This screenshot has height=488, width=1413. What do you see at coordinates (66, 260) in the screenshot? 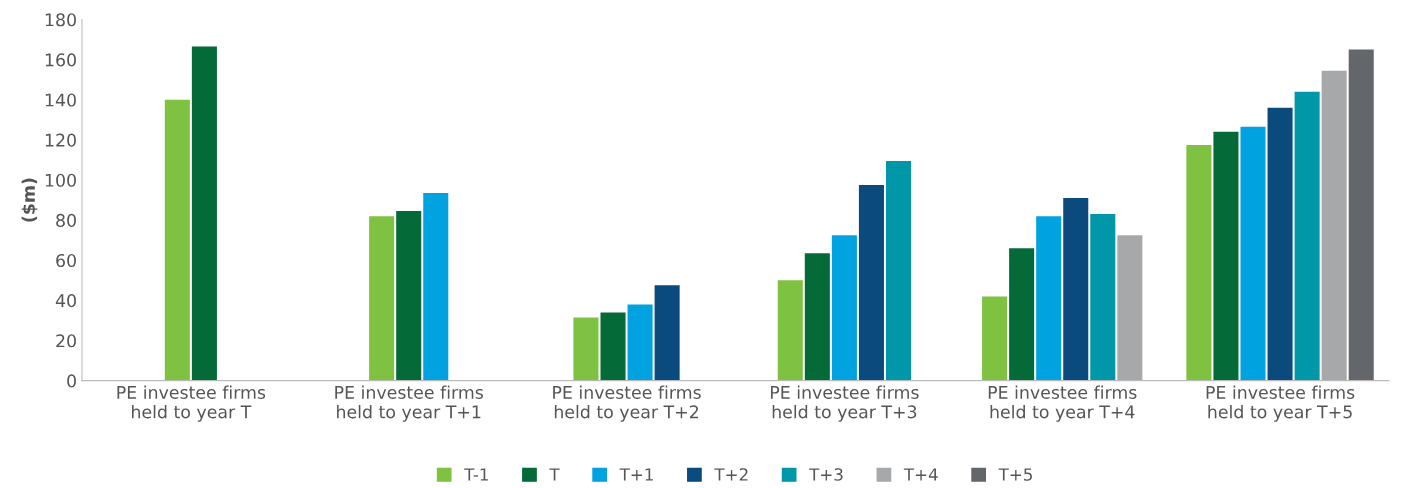
I see `y-tick-label: 60` at bounding box center [66, 260].